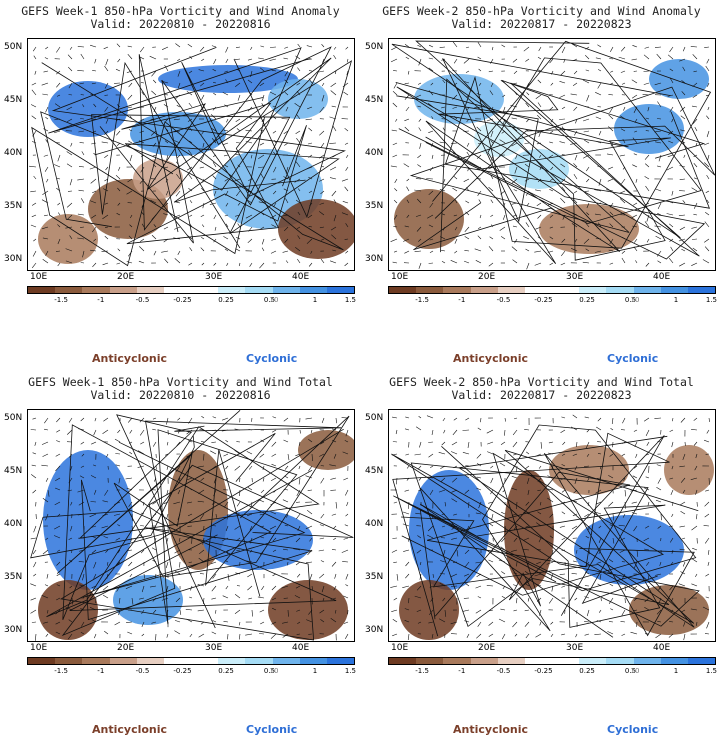 The height and width of the screenshot is (742, 722). Describe the element at coordinates (226, 130) in the screenshot. I see `coastline` at that location.